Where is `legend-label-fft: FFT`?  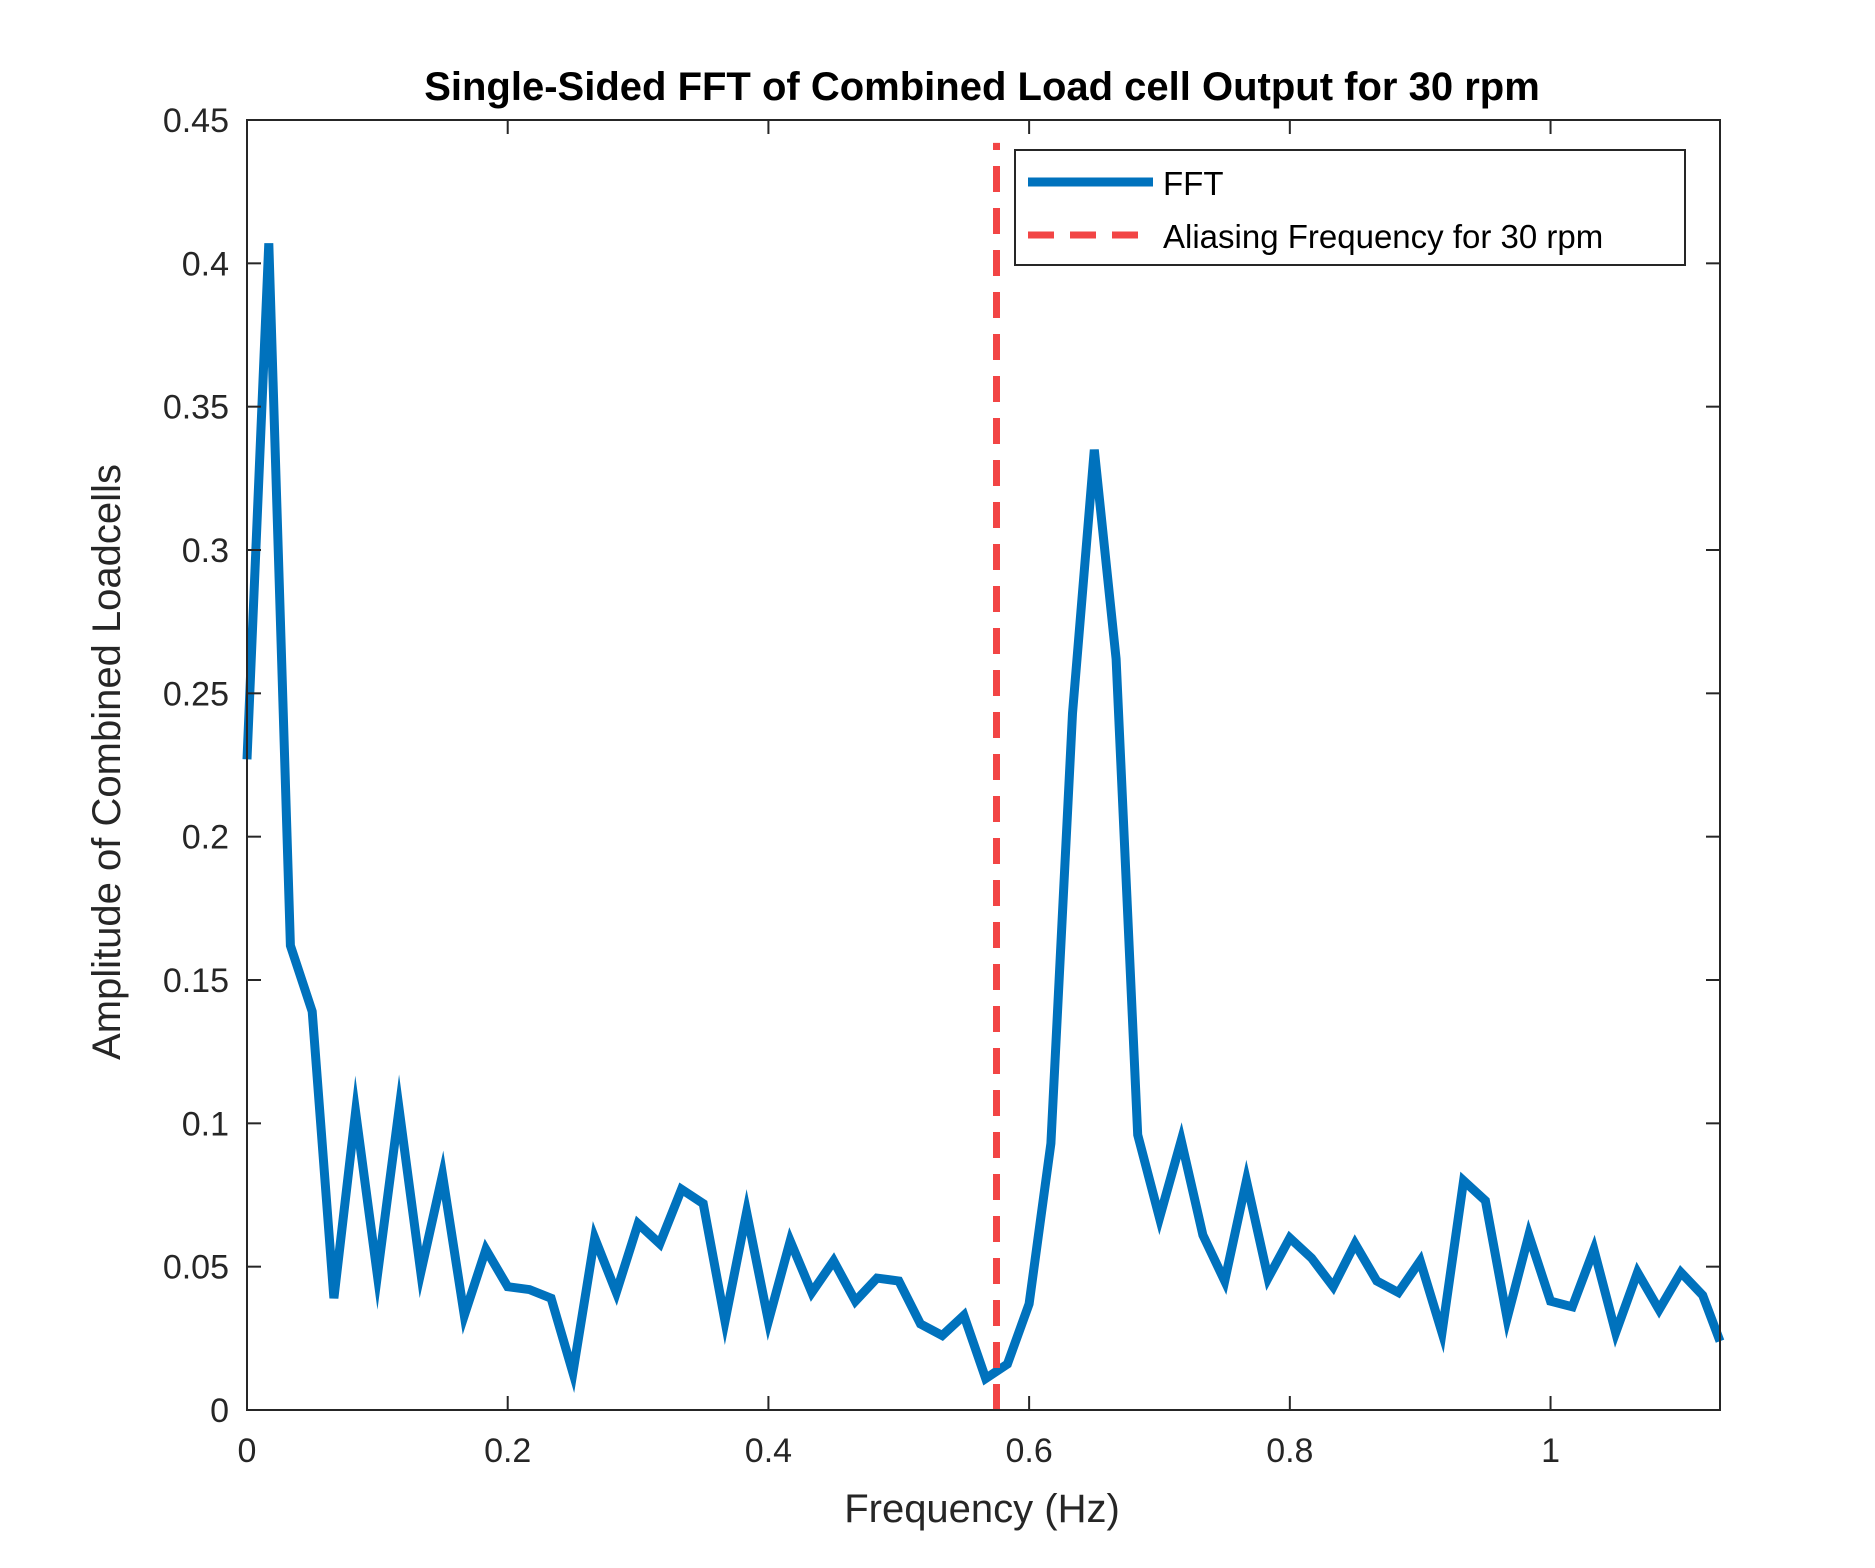 legend-label-fft: FFT is located at coordinates (1193, 183).